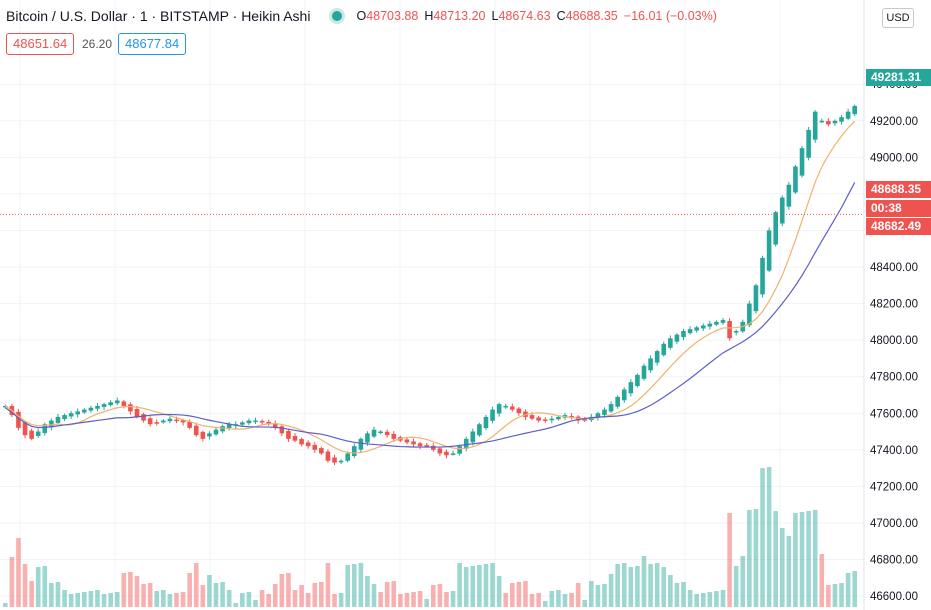 The width and height of the screenshot is (931, 610). Describe the element at coordinates (524, 16) in the screenshot. I see `low-value: 48674.63` at that location.